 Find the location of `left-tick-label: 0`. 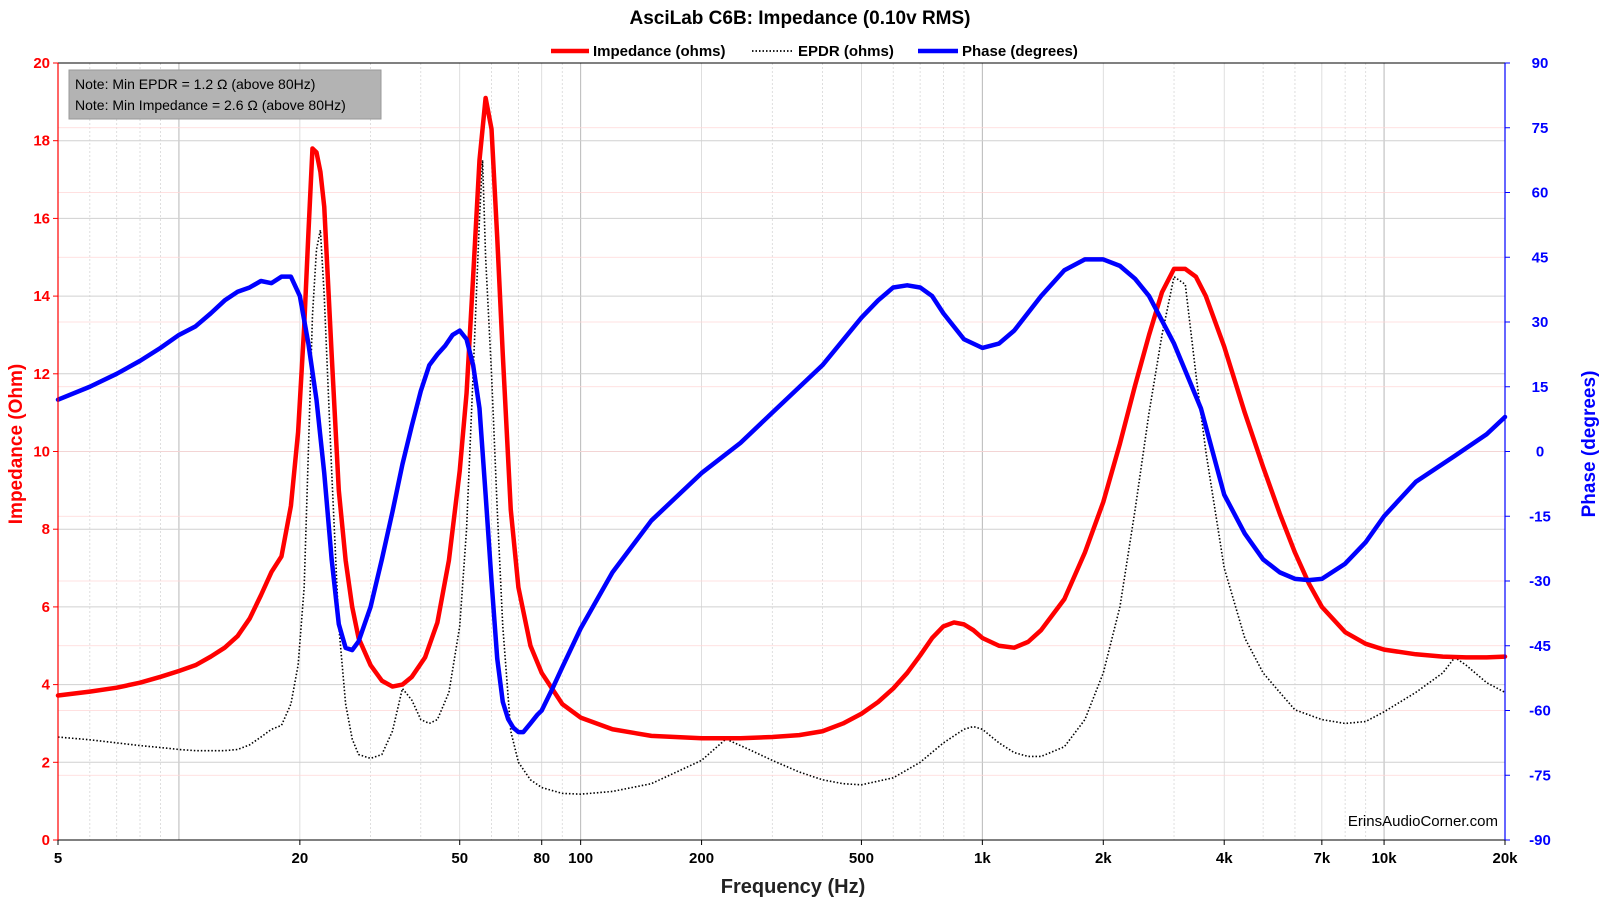

left-tick-label: 0 is located at coordinates (46, 840).